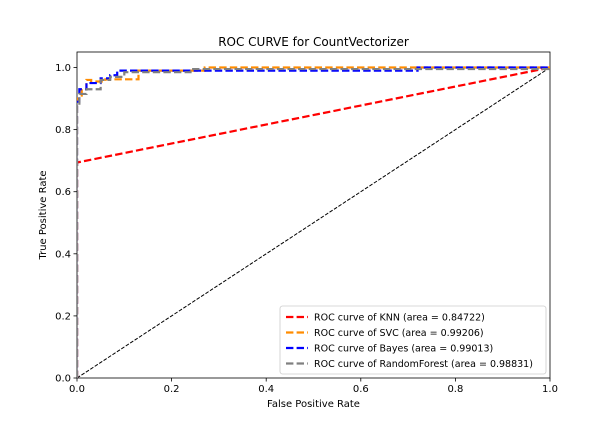 The height and width of the screenshot is (432, 612). I want to click on y-tick-label: 0.4, so click(63, 254).